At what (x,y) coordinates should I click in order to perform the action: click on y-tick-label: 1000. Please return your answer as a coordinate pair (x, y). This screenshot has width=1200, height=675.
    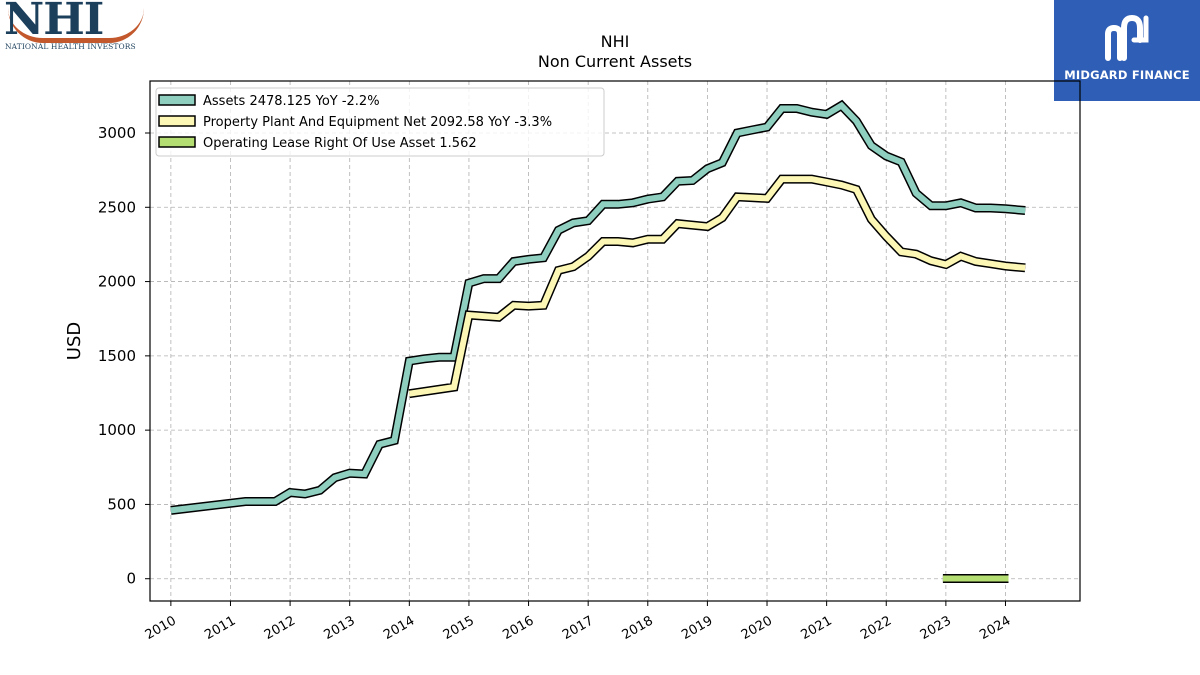
    Looking at the image, I should click on (117, 430).